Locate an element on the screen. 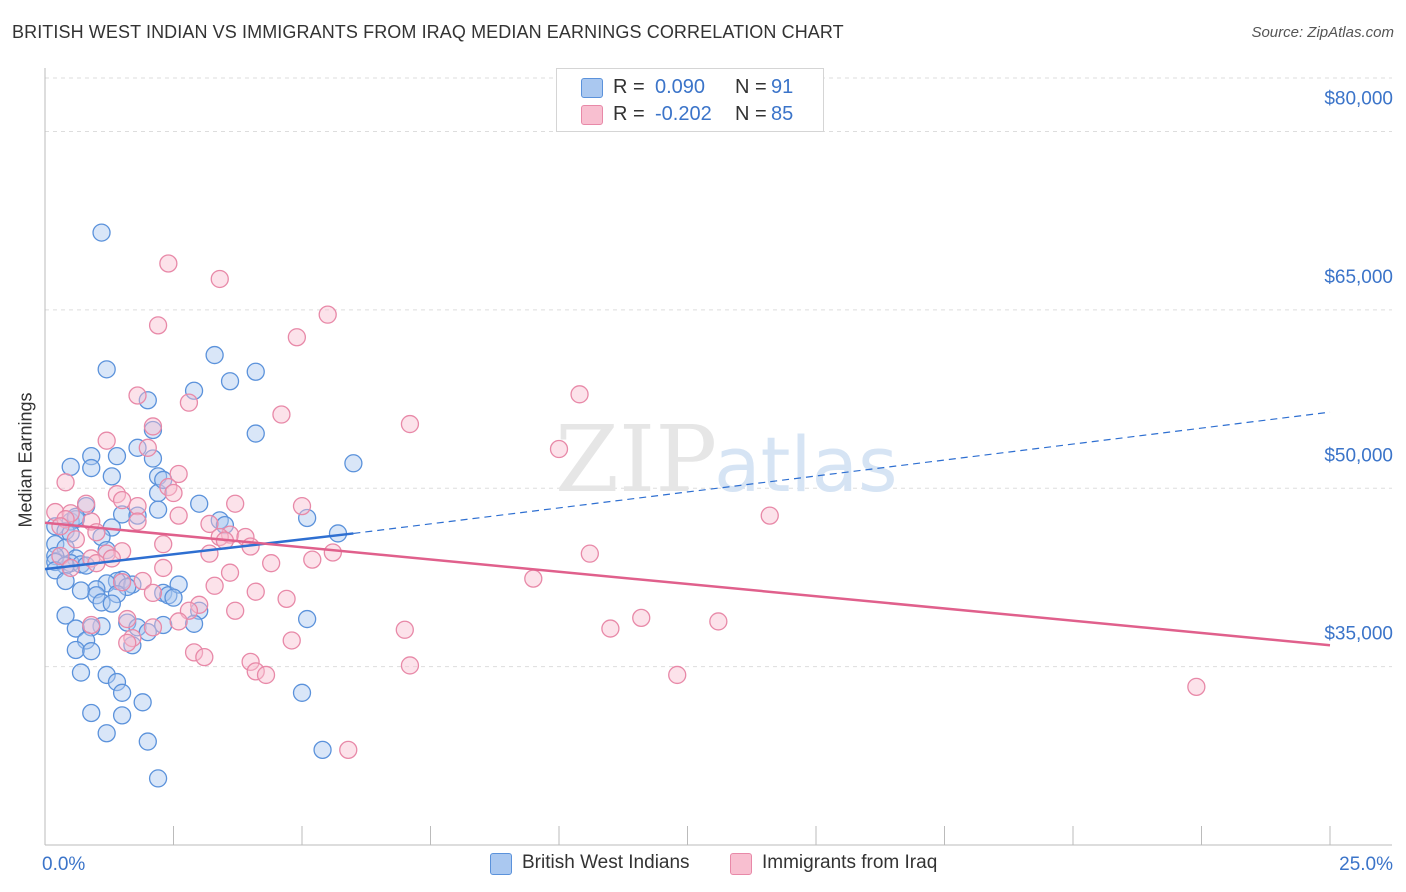  source-label: Source: ZipAtlas.com is located at coordinates (1322, 32).